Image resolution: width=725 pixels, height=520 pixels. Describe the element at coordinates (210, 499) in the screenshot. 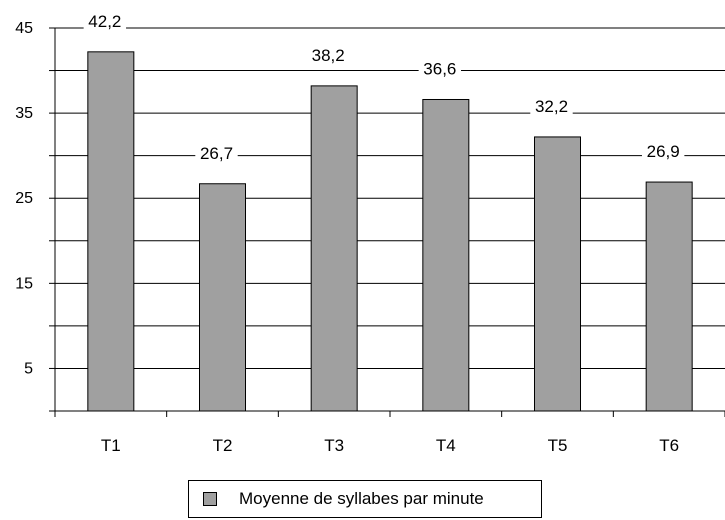

I see `legend-swatch` at that location.